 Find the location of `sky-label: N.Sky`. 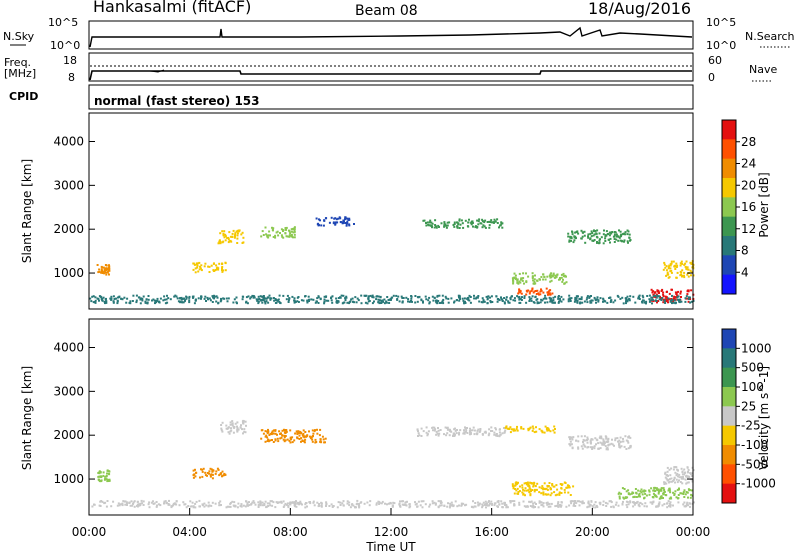

sky-label: N.Sky is located at coordinates (19, 36).